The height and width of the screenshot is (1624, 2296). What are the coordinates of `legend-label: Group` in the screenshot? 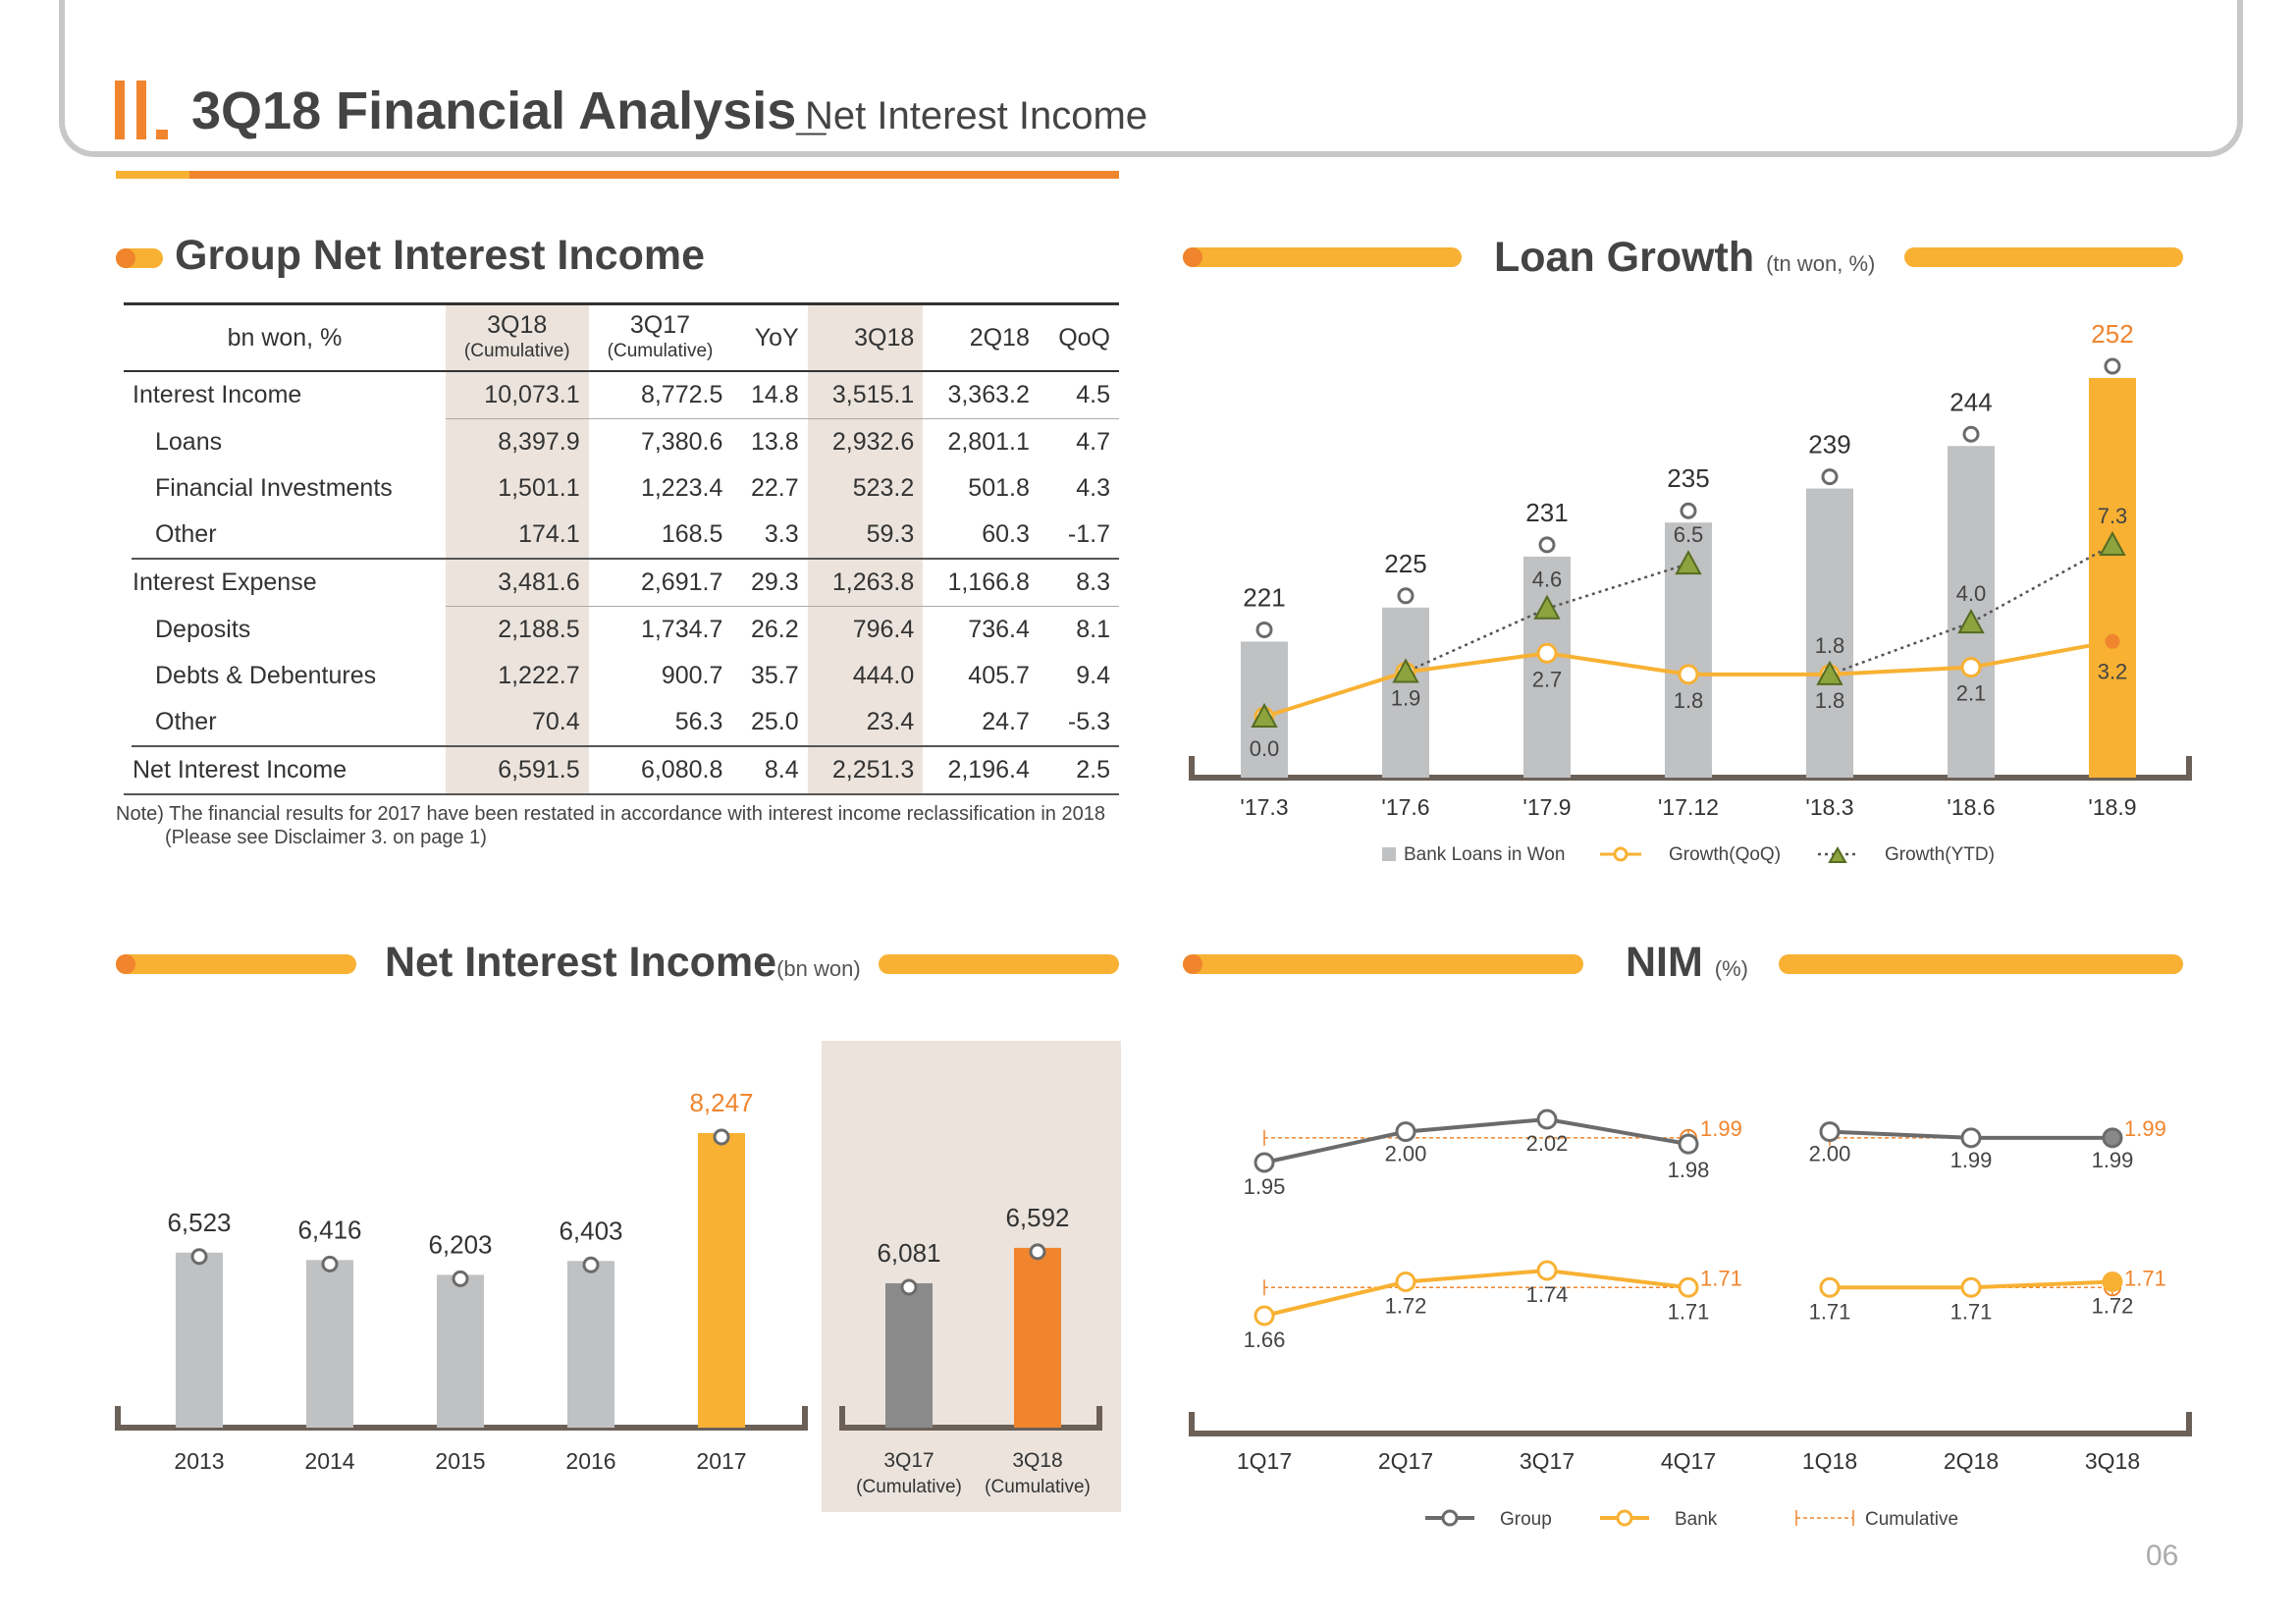 It's located at (1526, 1519).